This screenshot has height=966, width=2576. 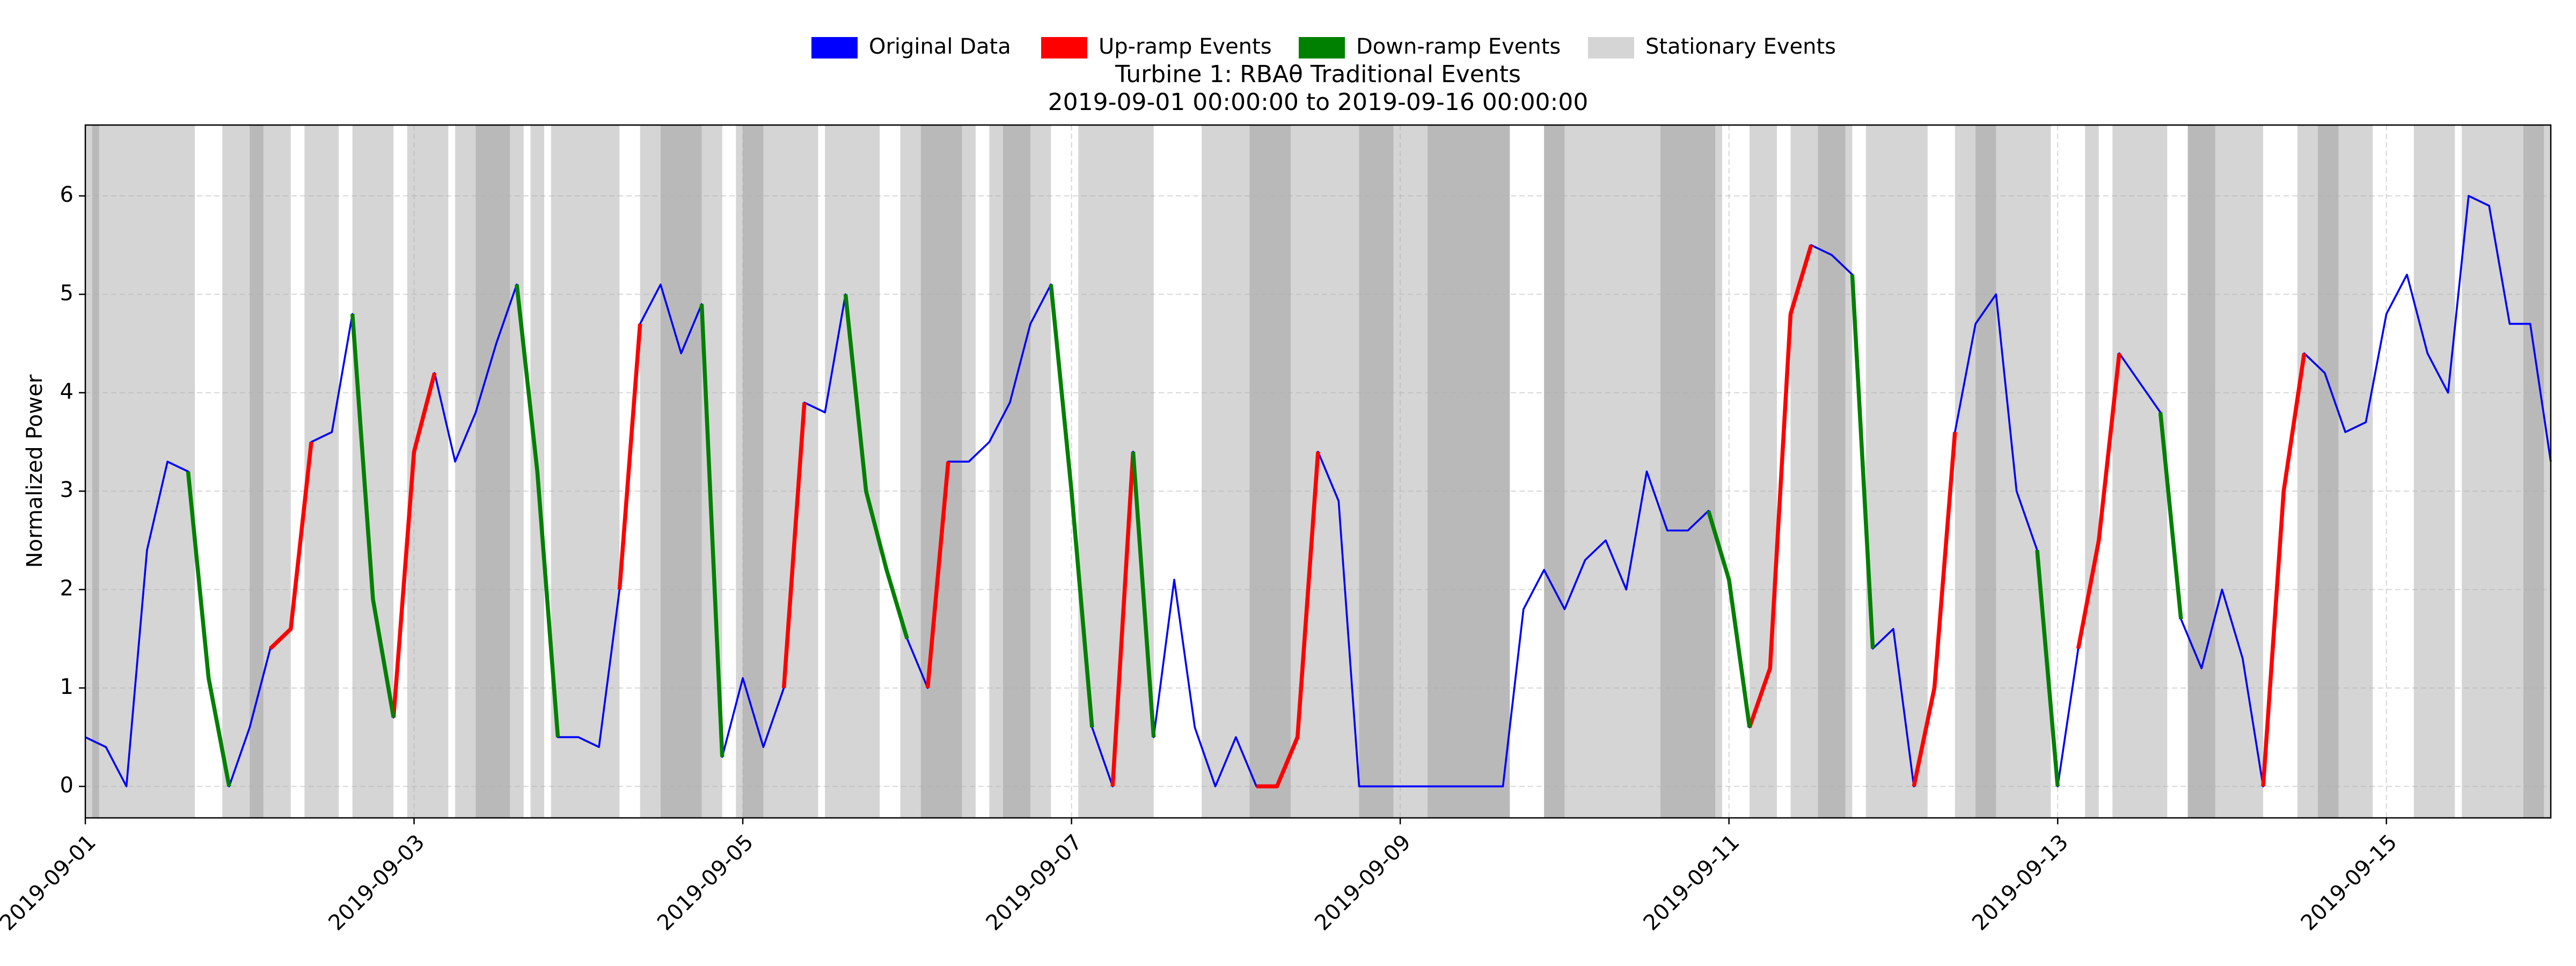 I want to click on x-tick-label: 2019-09-05, so click(x=705, y=882).